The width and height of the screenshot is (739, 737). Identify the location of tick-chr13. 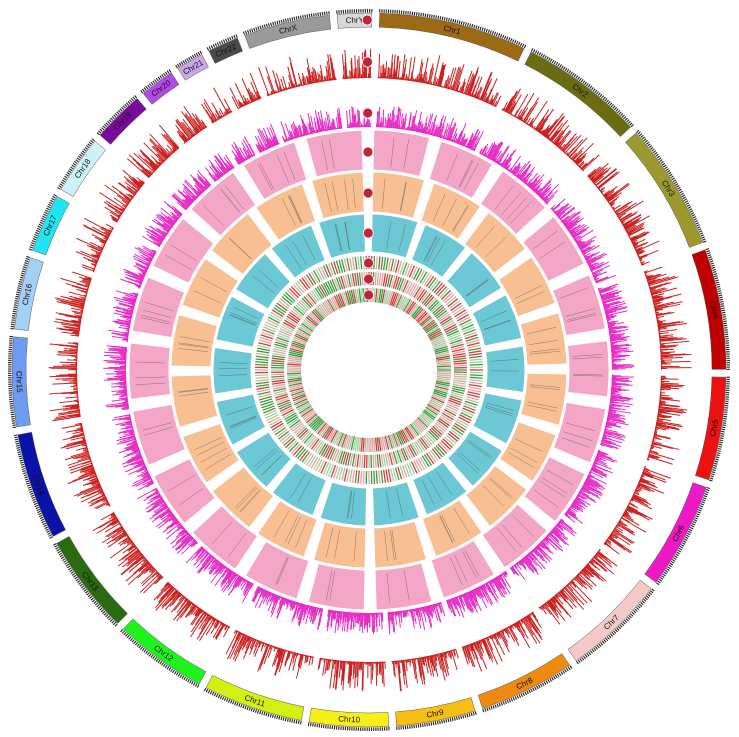
(75, 576).